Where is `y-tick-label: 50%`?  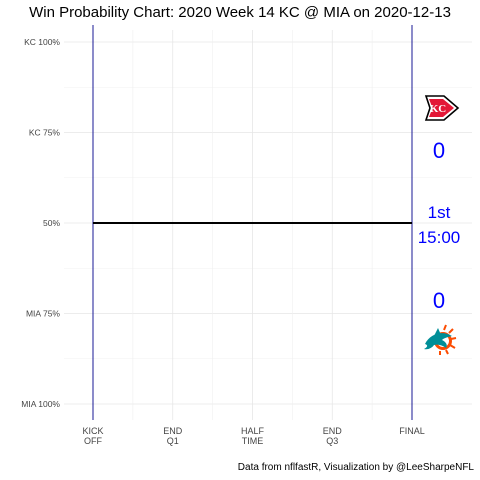 y-tick-label: 50% is located at coordinates (51, 223).